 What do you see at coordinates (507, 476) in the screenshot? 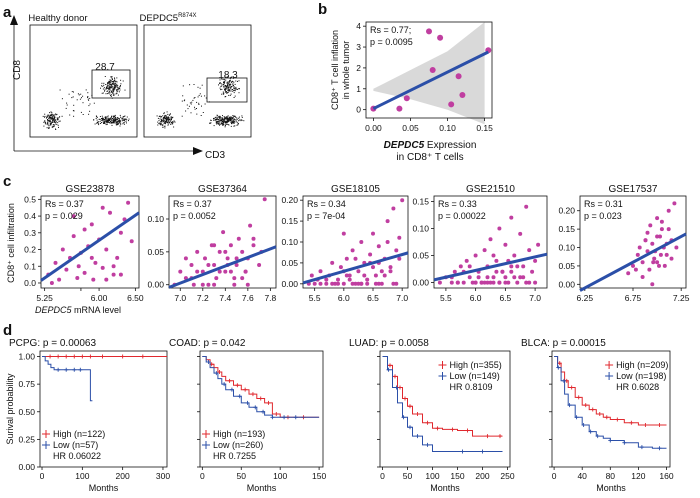
I see `x-tick-label: 250` at bounding box center [507, 476].